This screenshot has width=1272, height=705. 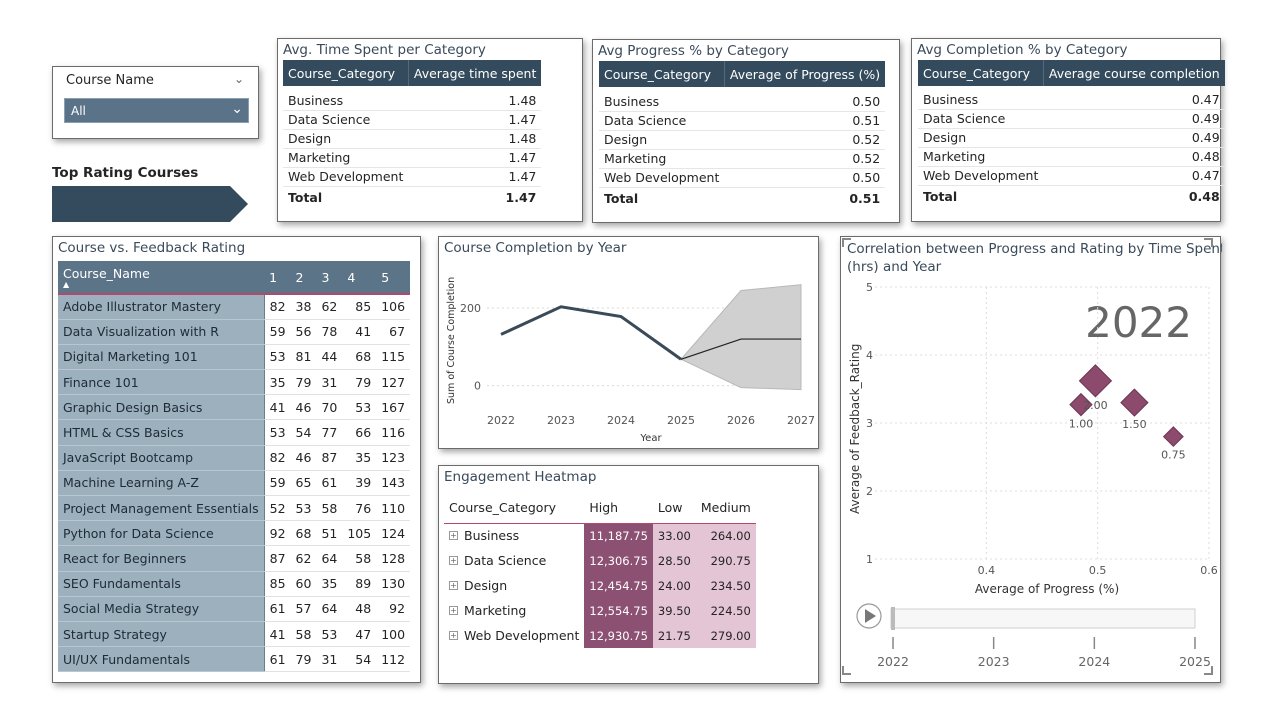 I want to click on table-row: HTML & CSS Basics 53 54 77 66 116, so click(x=234, y=432).